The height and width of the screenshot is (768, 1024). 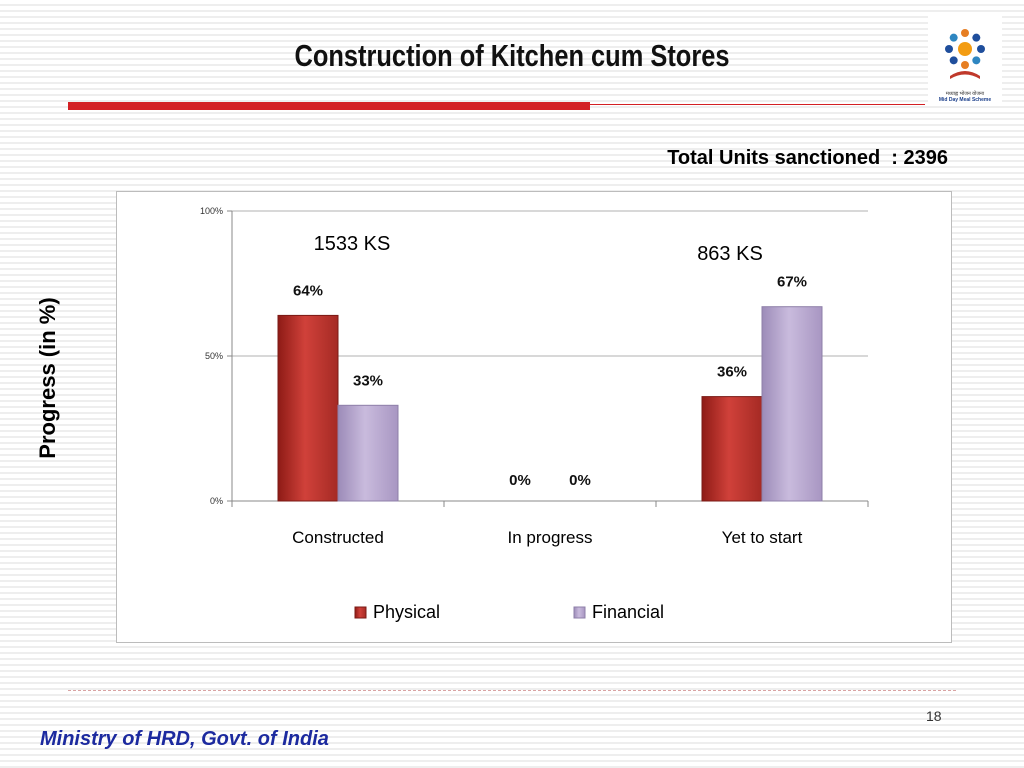 What do you see at coordinates (211, 211) in the screenshot?
I see `y-tick-label: 100%` at bounding box center [211, 211].